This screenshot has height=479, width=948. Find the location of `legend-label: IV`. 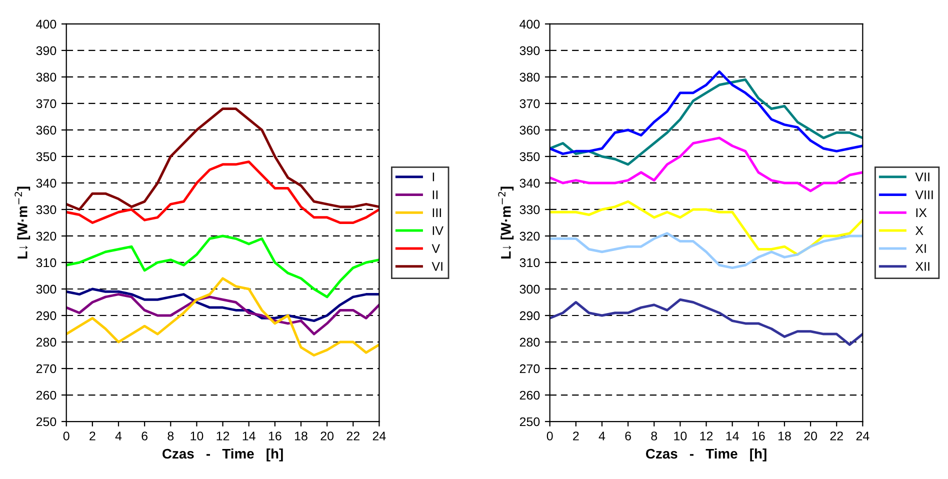

legend-label: IV is located at coordinates (438, 230).